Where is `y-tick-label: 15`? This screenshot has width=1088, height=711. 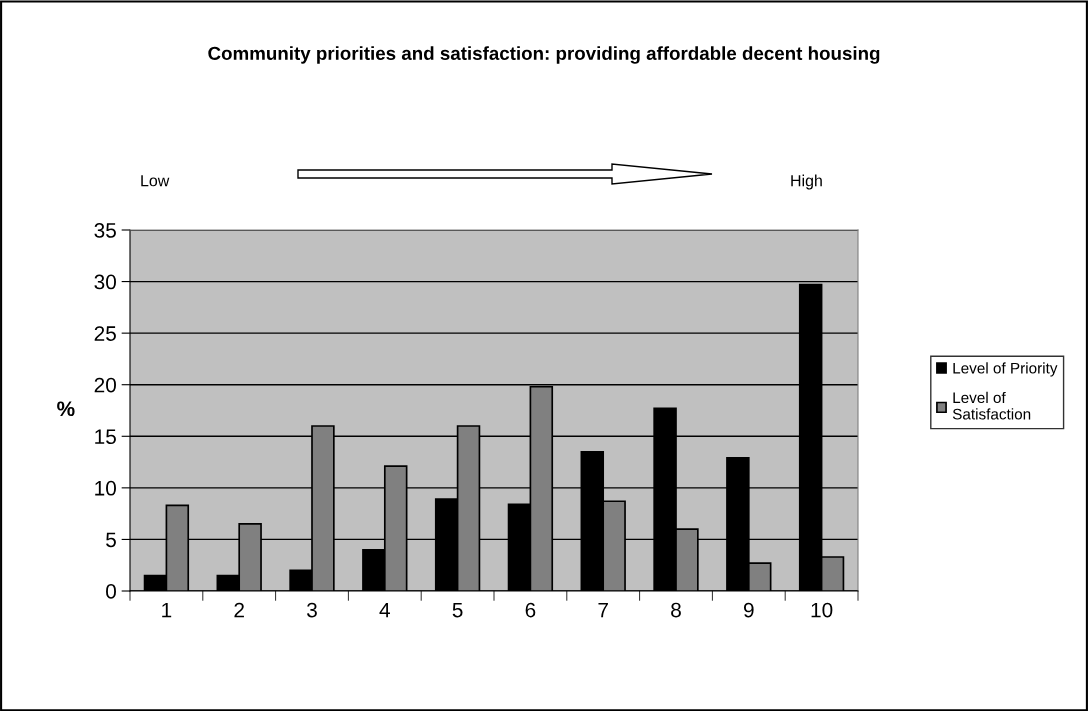
y-tick-label: 15 is located at coordinates (105, 437).